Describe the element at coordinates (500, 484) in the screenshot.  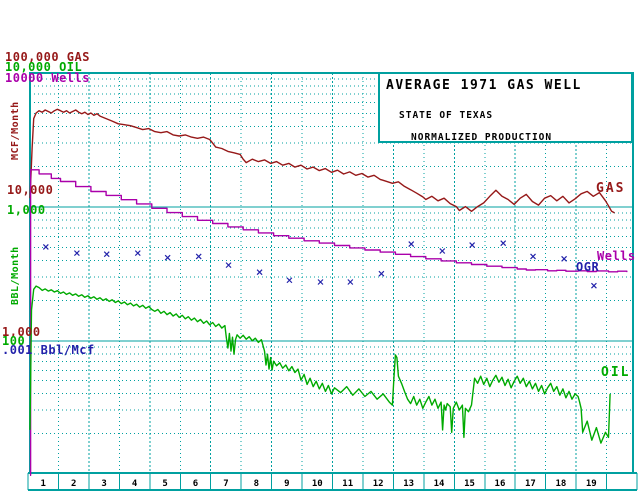
I see `x-axis-year-label: 16` at that location.